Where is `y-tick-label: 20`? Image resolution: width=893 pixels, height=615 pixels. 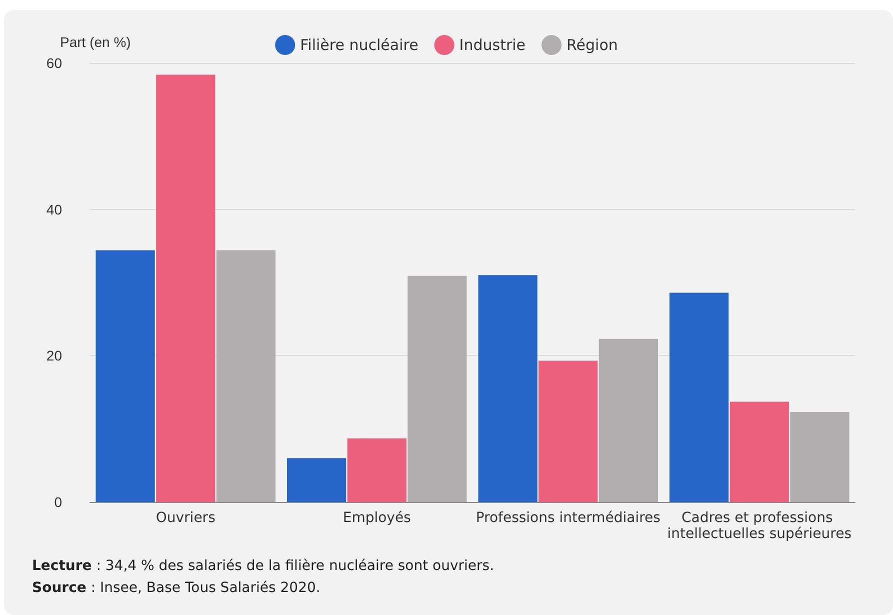
y-tick-label: 20 is located at coordinates (54, 356).